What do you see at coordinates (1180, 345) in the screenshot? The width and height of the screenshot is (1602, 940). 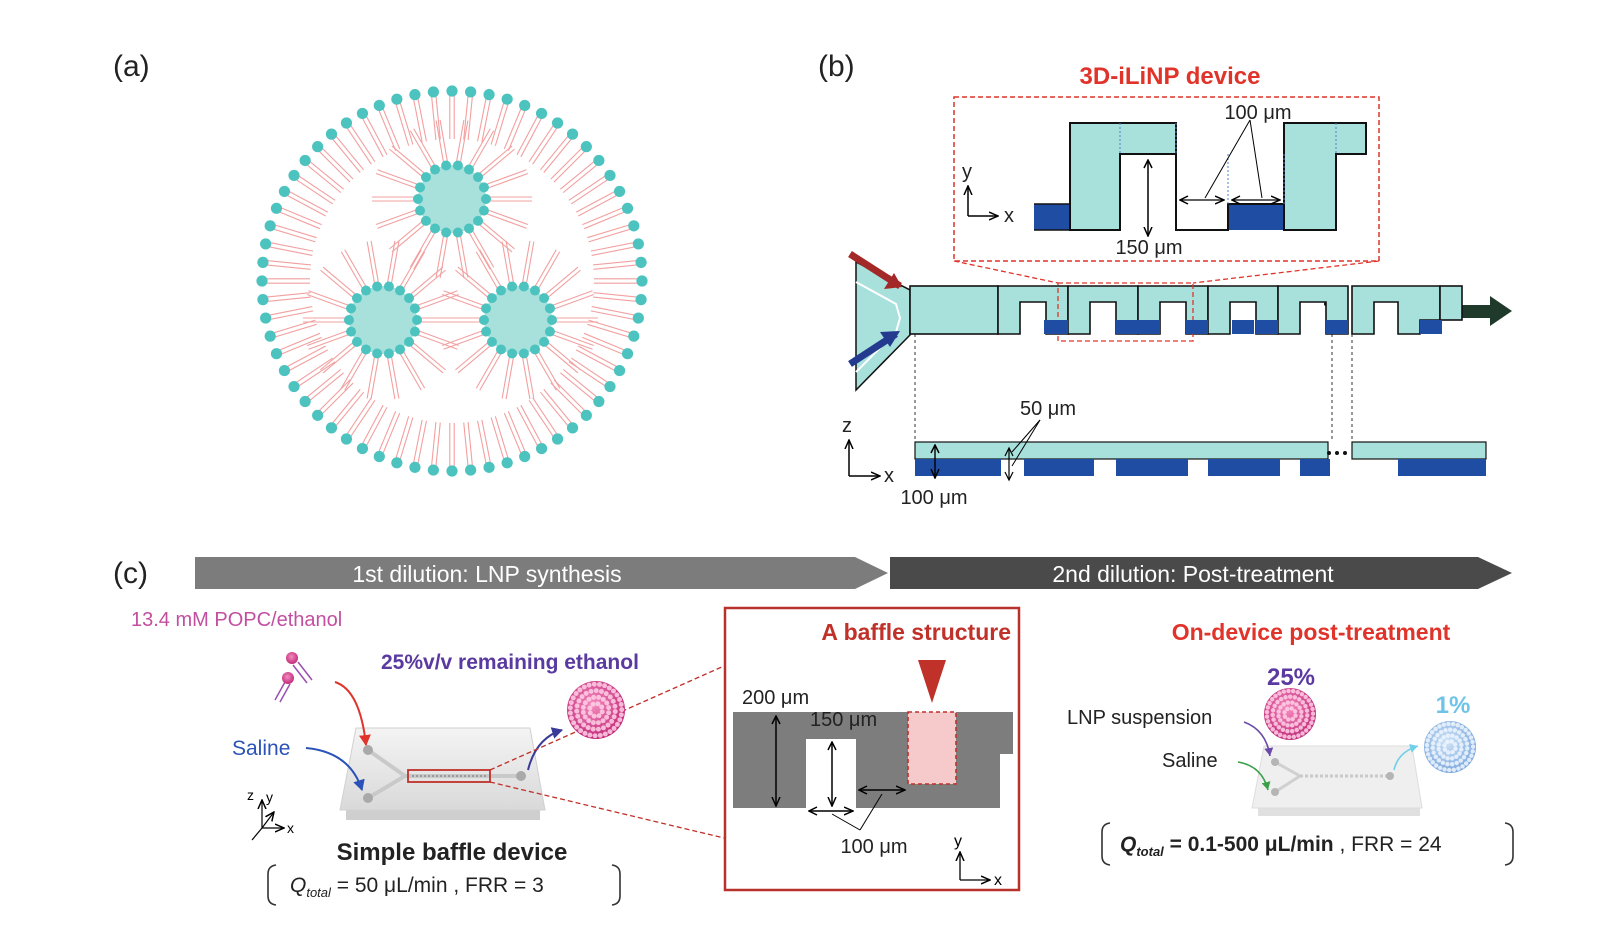 I see `channel-top-view` at bounding box center [1180, 345].